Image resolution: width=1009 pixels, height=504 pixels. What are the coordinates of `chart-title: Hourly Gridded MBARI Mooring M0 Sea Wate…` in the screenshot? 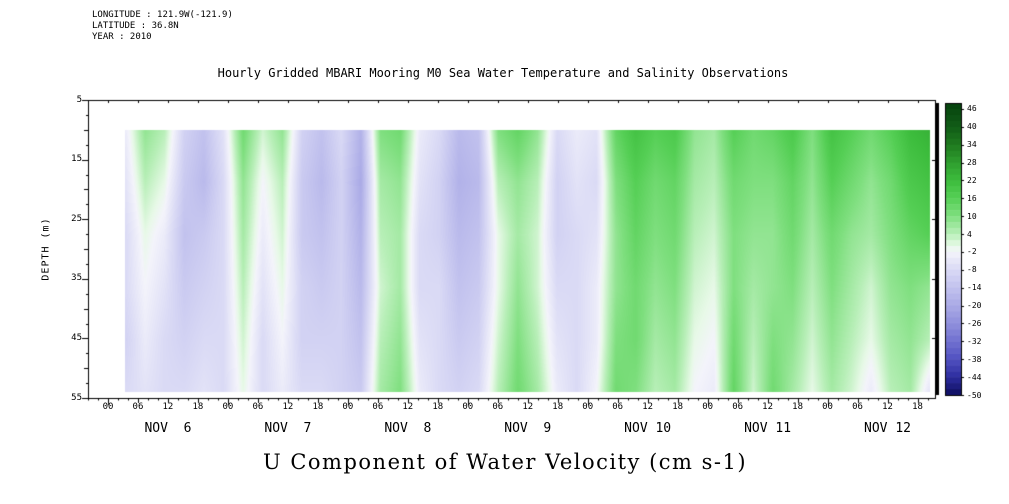 It's located at (503, 73).